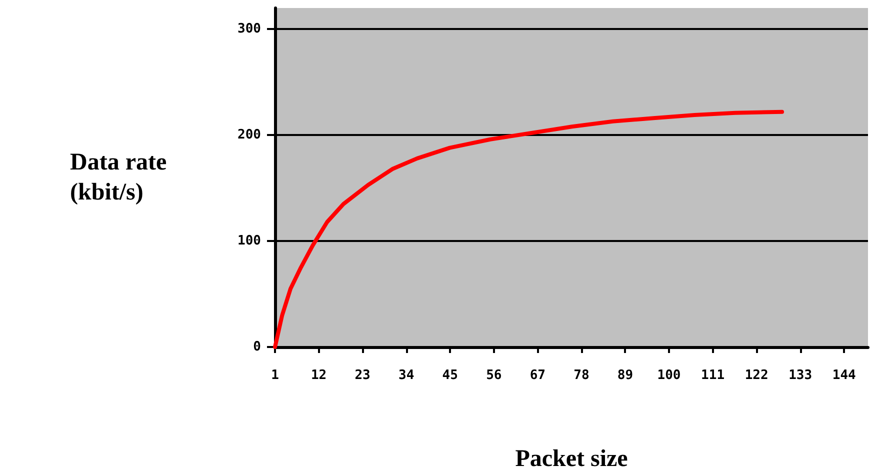 This screenshot has width=888, height=476. I want to click on x-tick-label: 1, so click(275, 375).